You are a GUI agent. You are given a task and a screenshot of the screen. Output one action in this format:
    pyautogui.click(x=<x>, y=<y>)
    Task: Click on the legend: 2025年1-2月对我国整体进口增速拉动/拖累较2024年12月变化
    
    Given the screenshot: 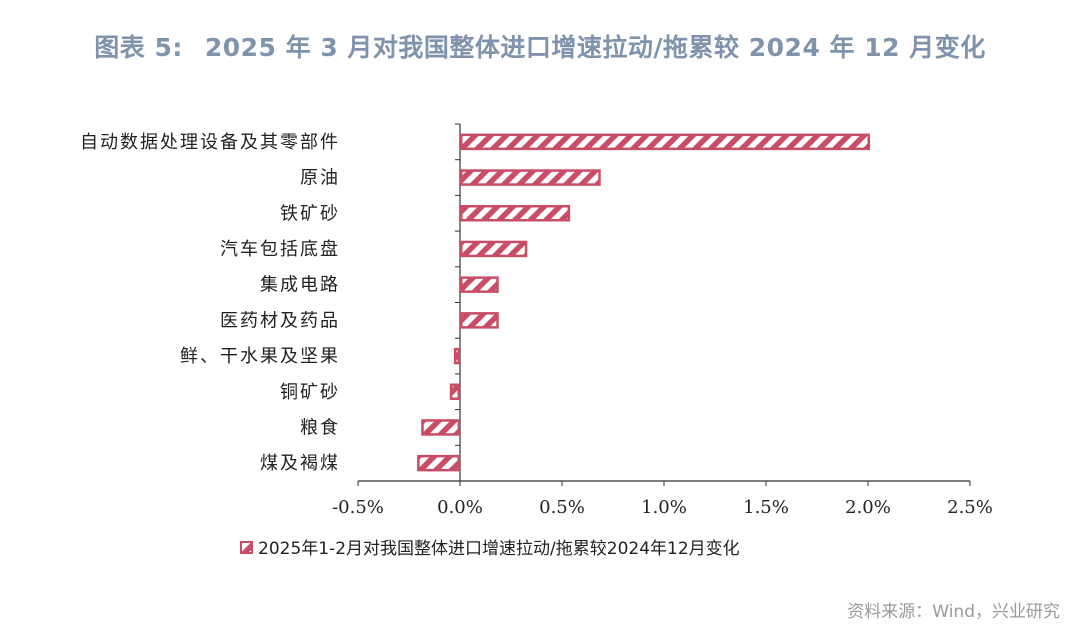 What is the action you would take?
    pyautogui.click(x=490, y=549)
    